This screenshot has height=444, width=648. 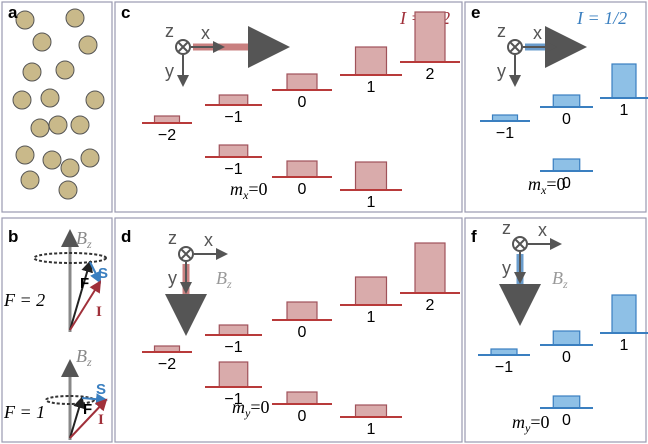 What do you see at coordinates (126, 236) in the screenshot?
I see `panel-label: d` at bounding box center [126, 236].